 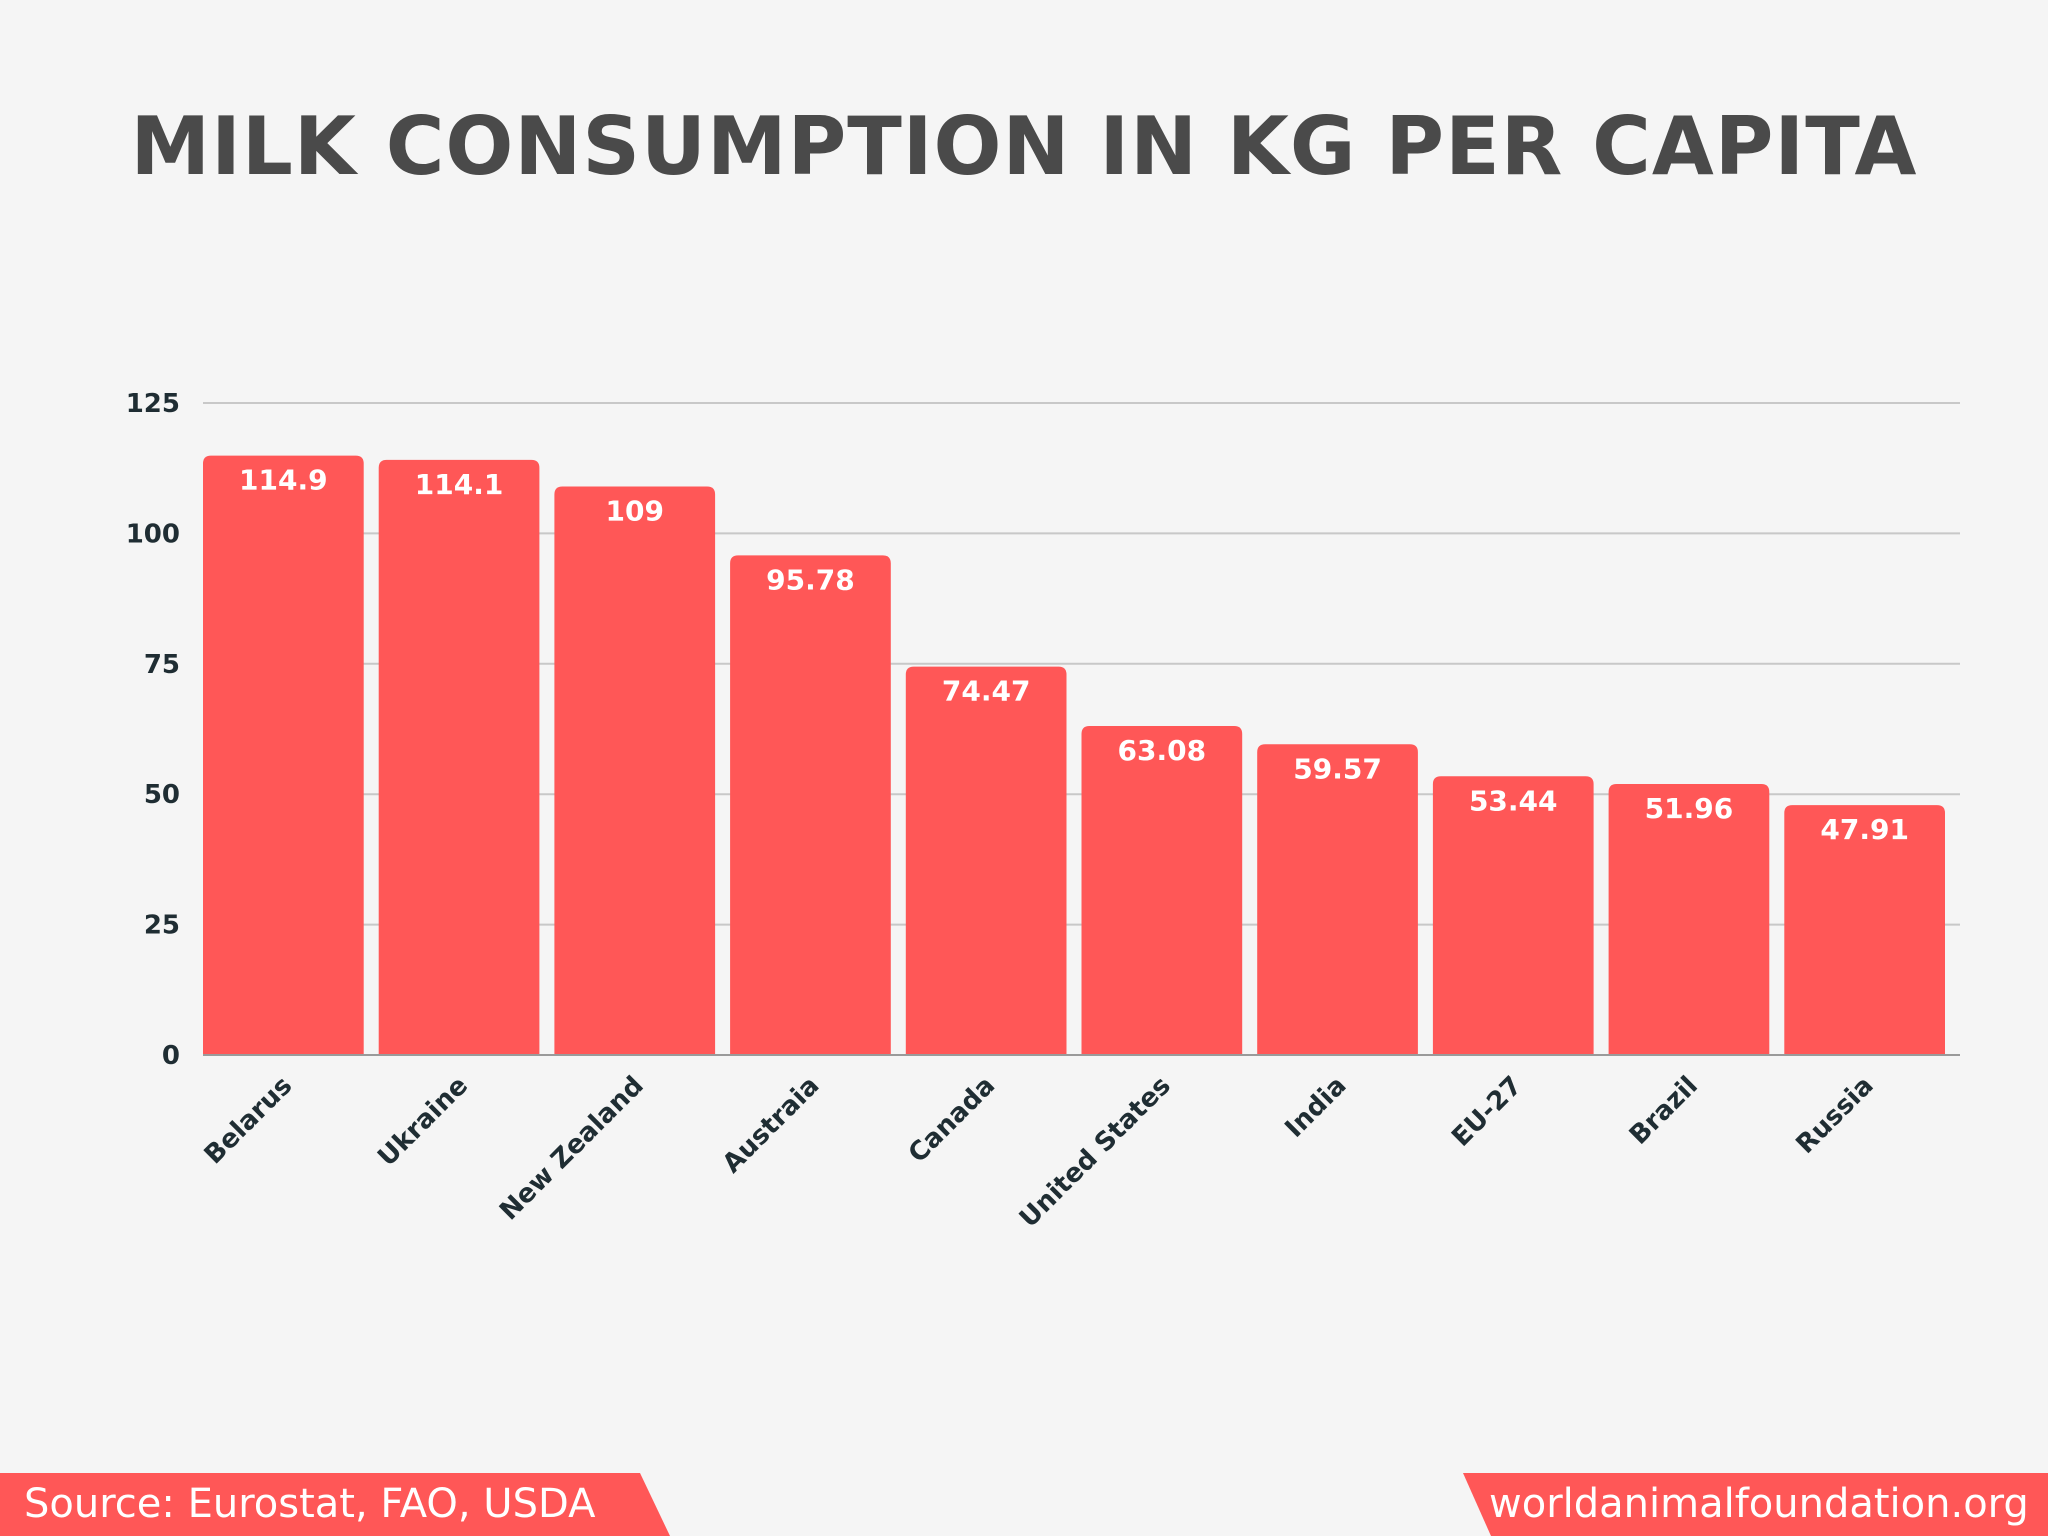 What do you see at coordinates (1024, 146) in the screenshot?
I see `chart-title: MILK CONSUMPTION IN KG PER CAPITA` at bounding box center [1024, 146].